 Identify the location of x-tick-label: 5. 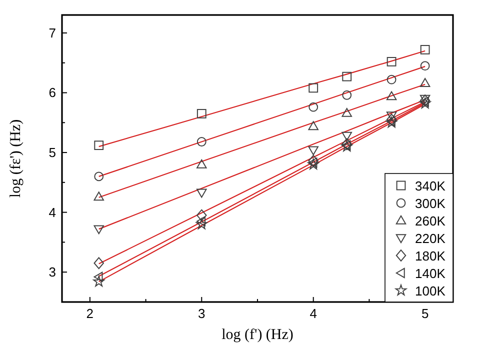
(425, 313).